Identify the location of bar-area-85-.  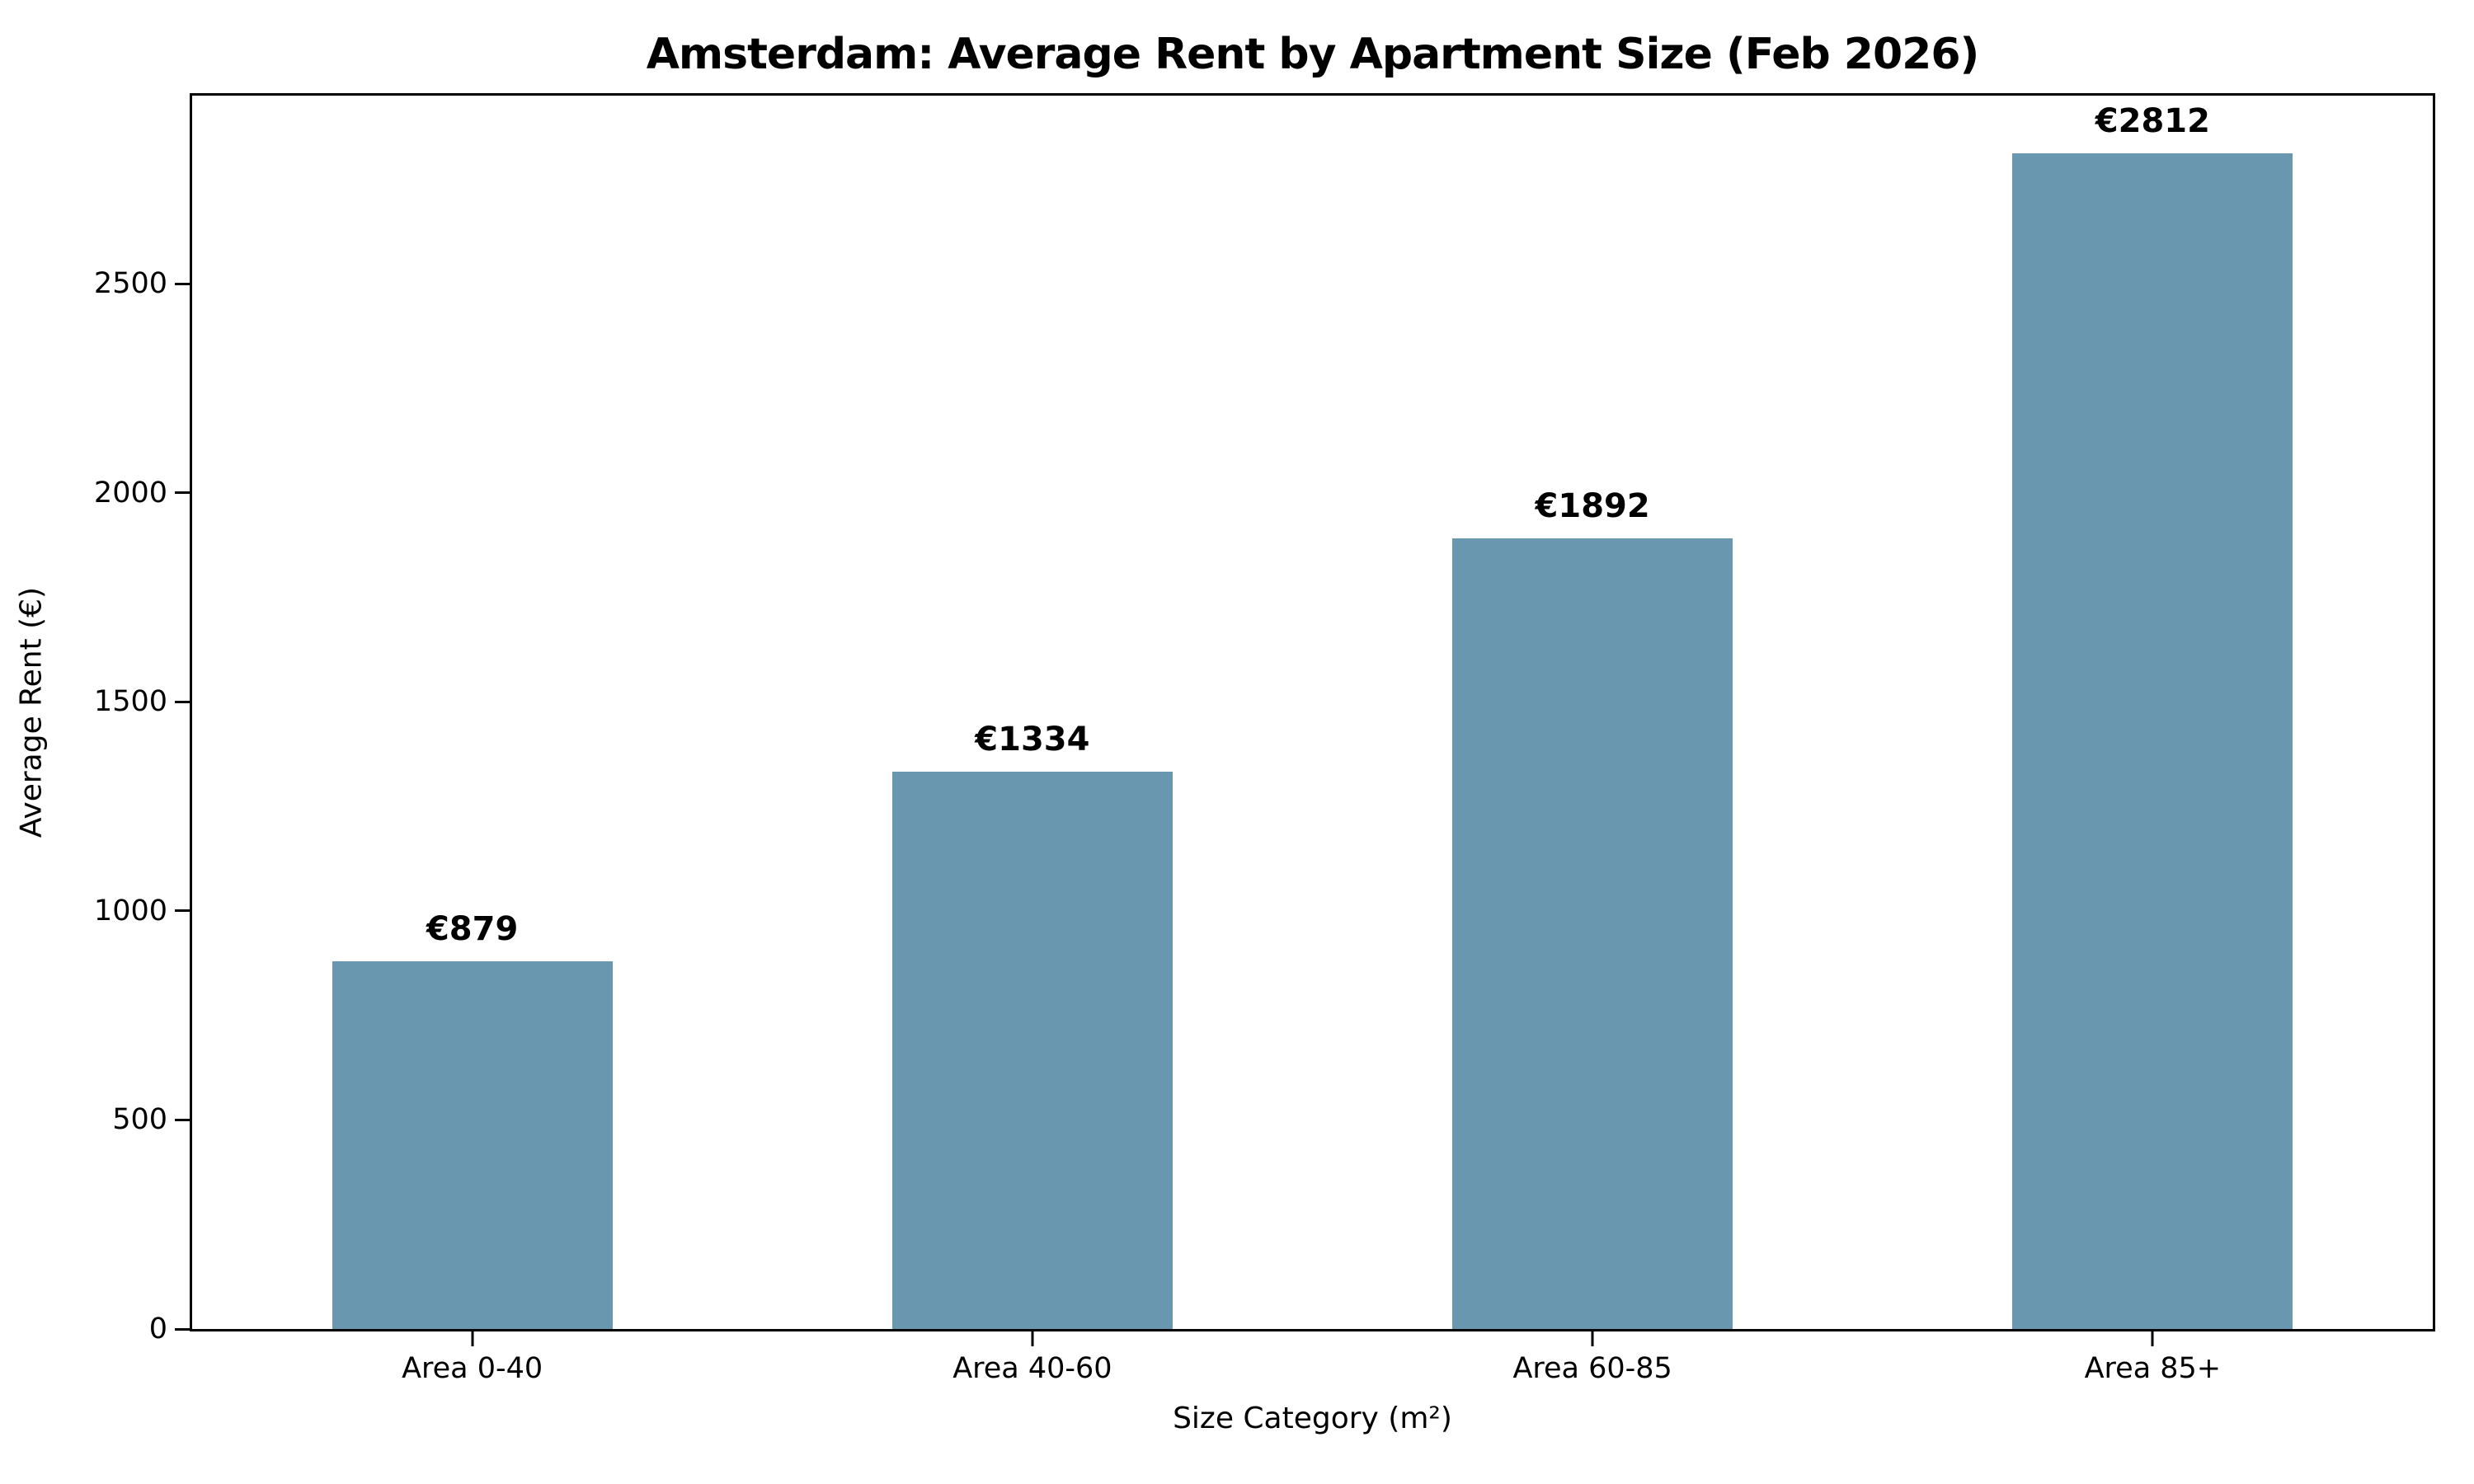
(2152, 741).